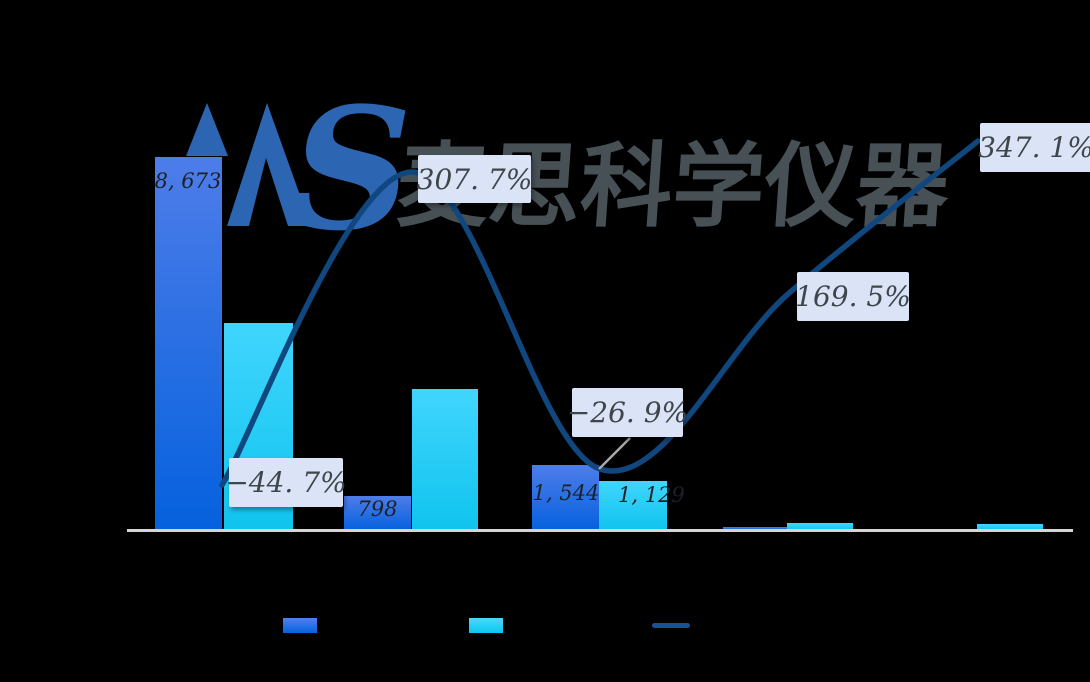  Describe the element at coordinates (671, 625) in the screenshot. I see `legend-line-series-swatch` at that location.